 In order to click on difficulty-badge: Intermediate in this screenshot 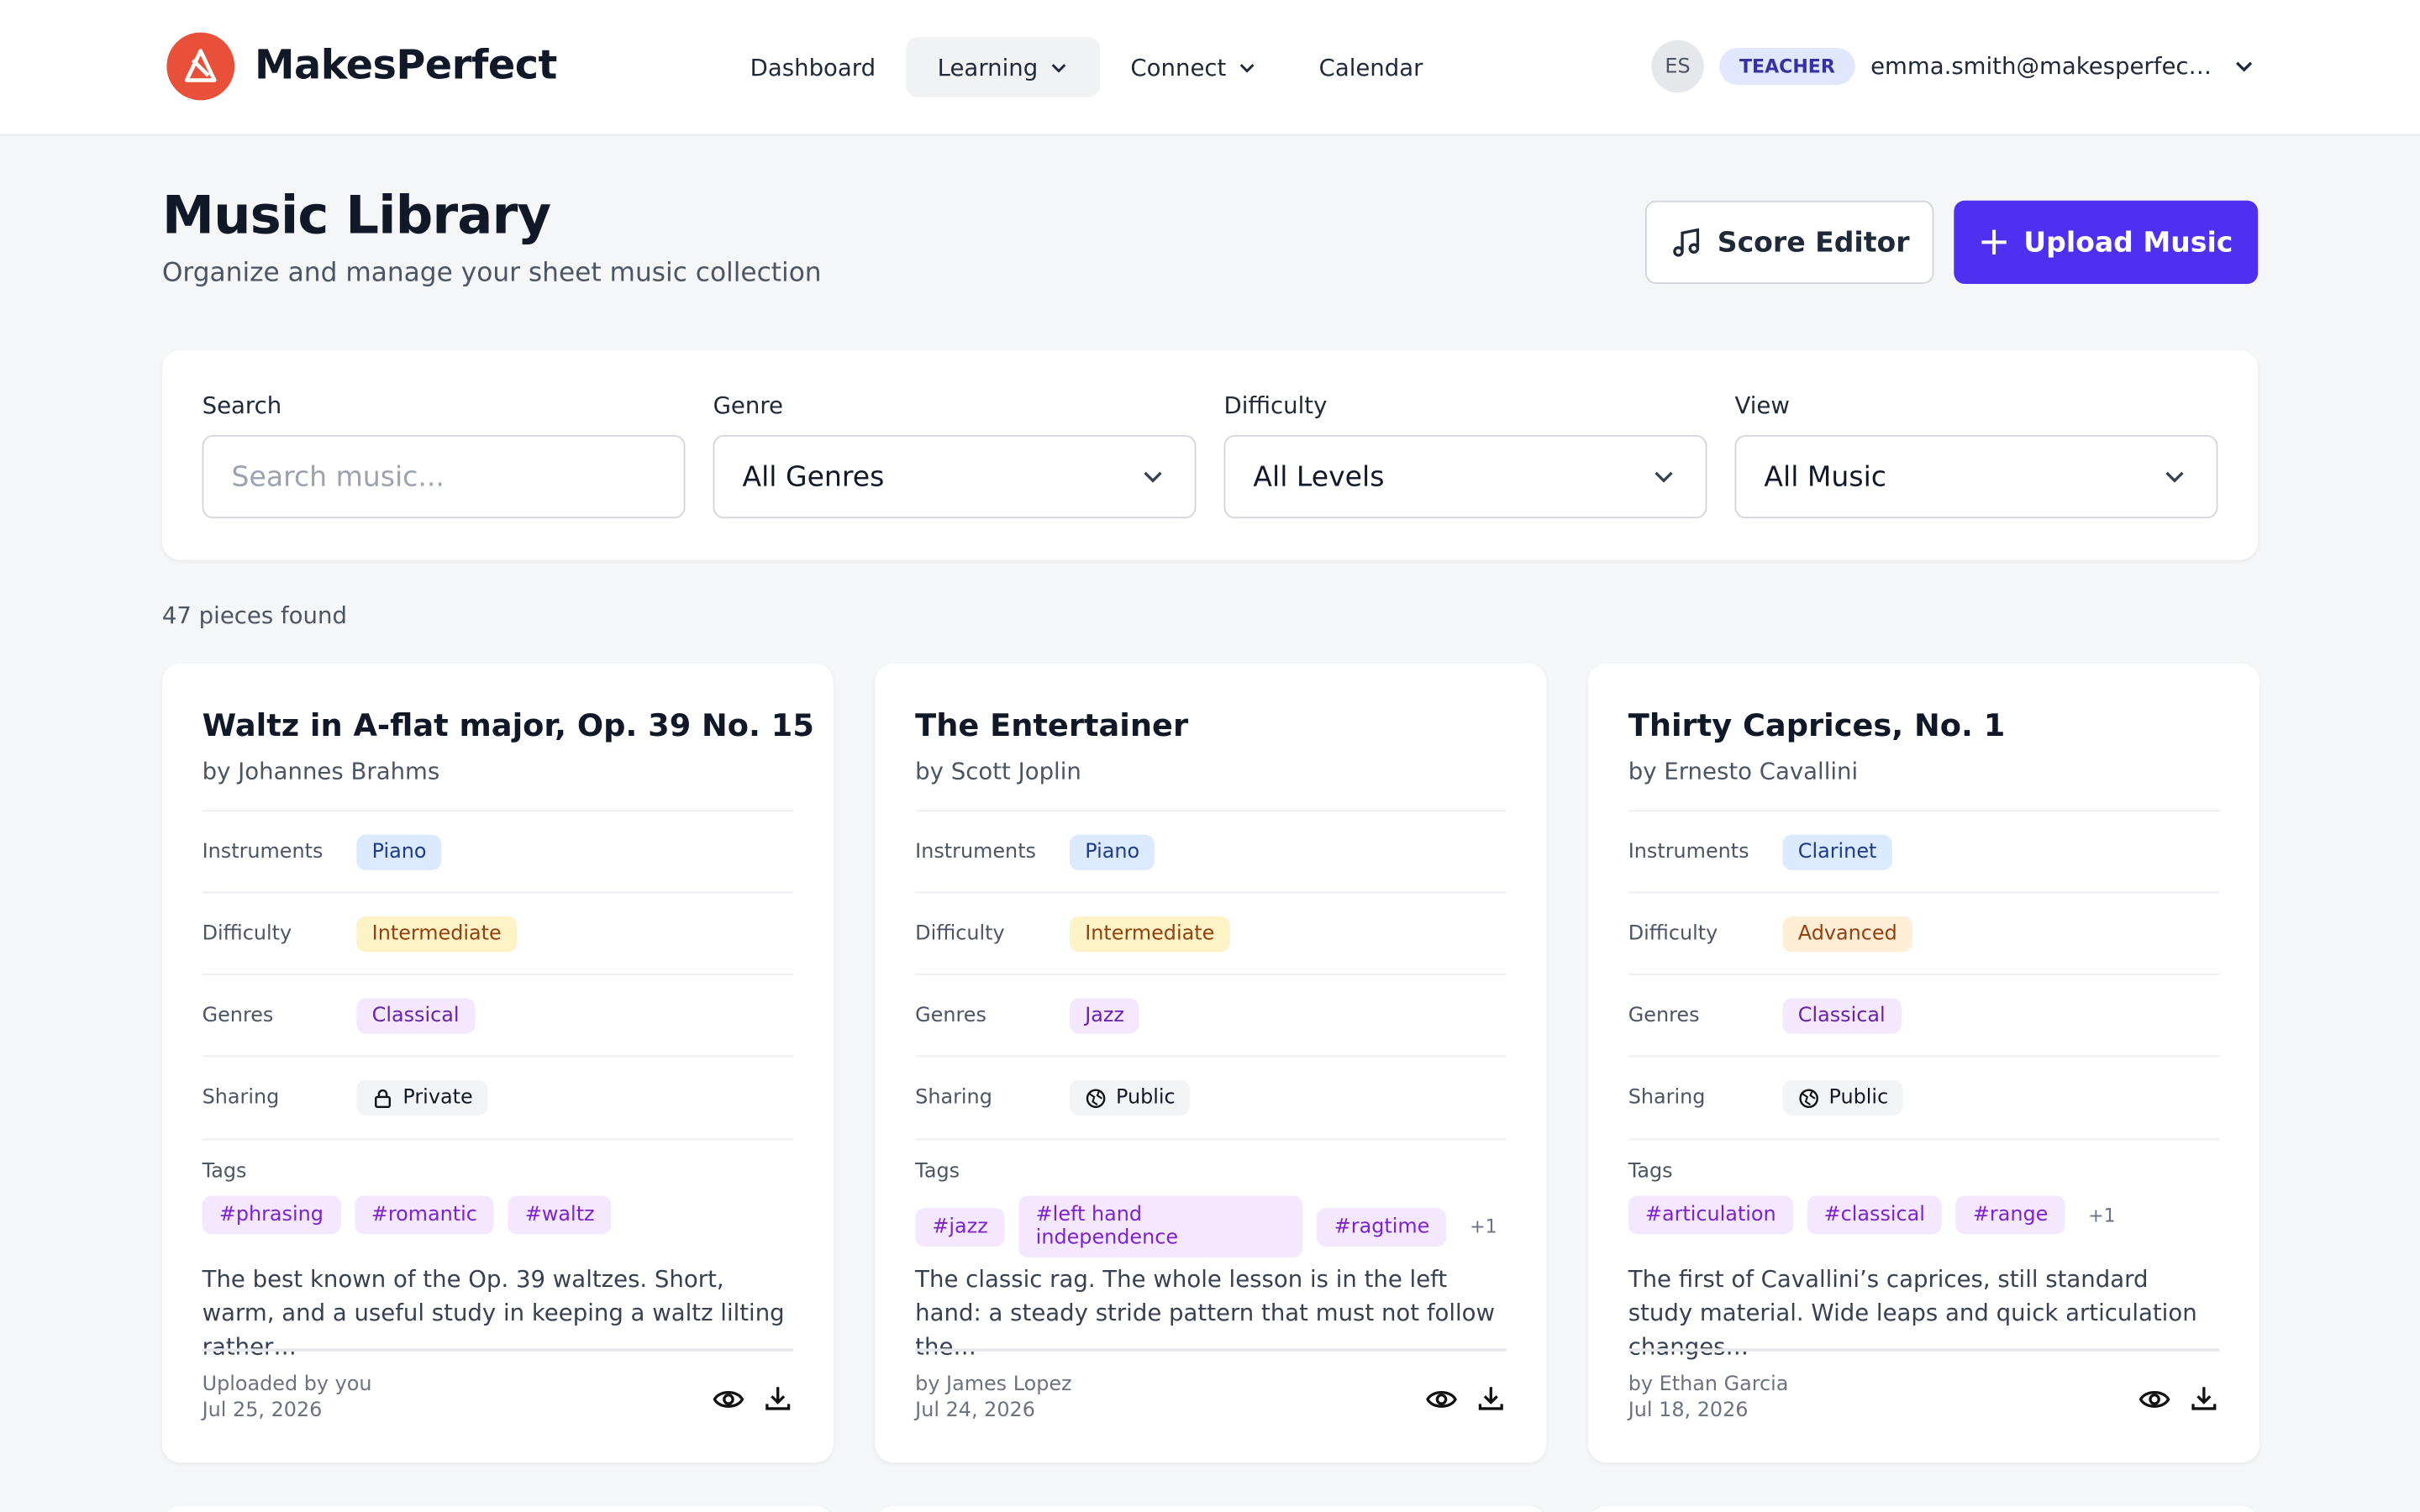, I will do `click(437, 934)`.